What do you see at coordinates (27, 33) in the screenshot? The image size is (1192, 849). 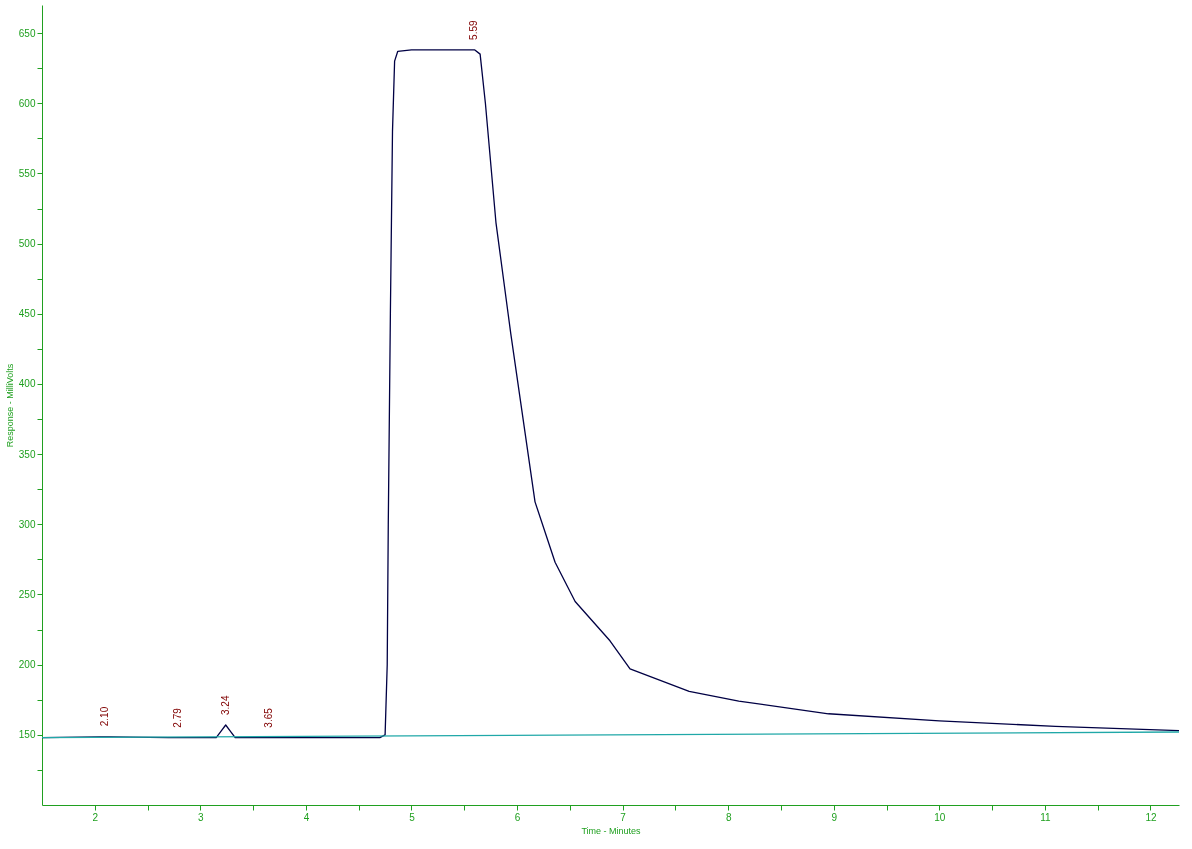 I see `y-tick-label: 650` at bounding box center [27, 33].